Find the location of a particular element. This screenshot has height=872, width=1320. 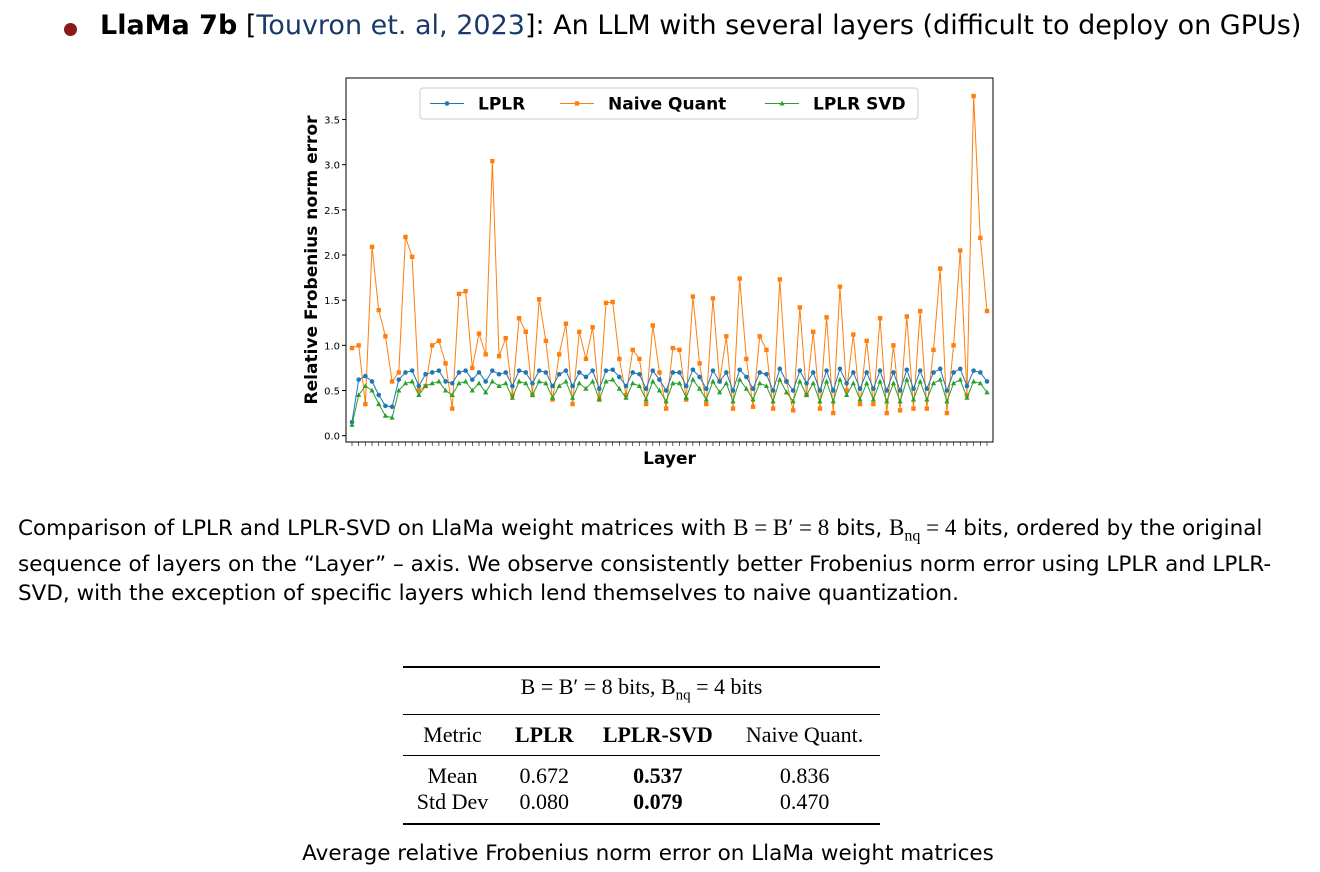

cell: 0.079 is located at coordinates (658, 807).